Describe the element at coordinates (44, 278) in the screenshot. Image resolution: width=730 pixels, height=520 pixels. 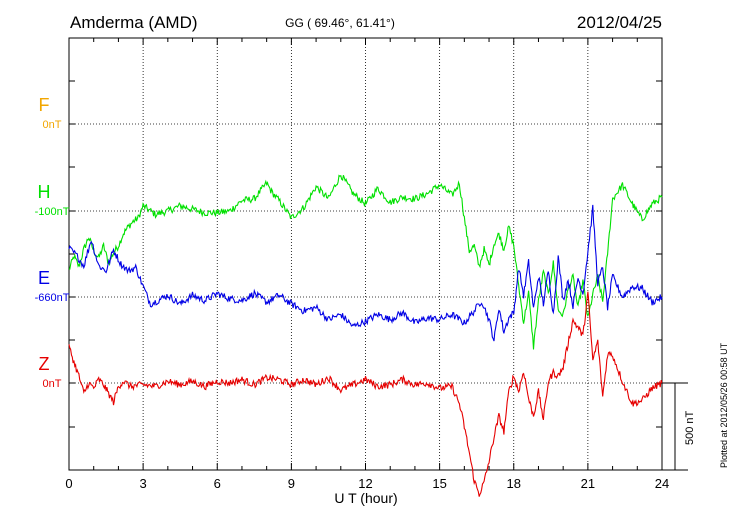
I see `series-label-e: E` at that location.